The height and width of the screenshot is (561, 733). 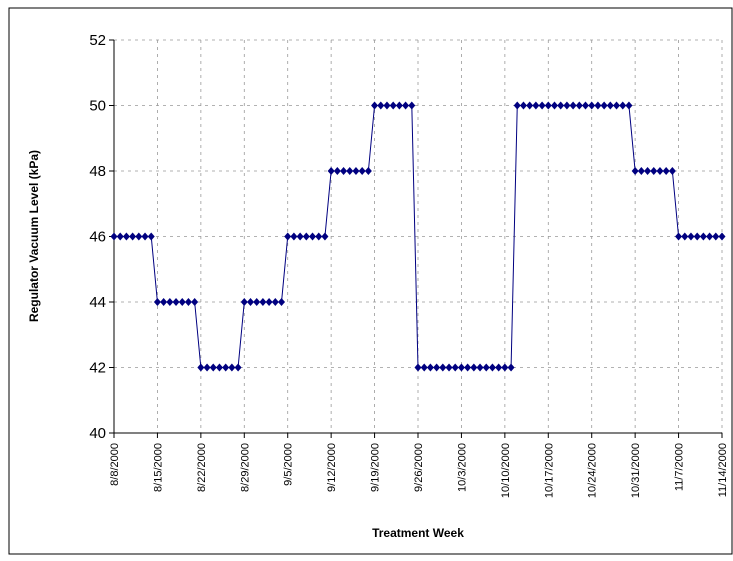 I want to click on x-tick-label: 8/29/2000, so click(x=245, y=467).